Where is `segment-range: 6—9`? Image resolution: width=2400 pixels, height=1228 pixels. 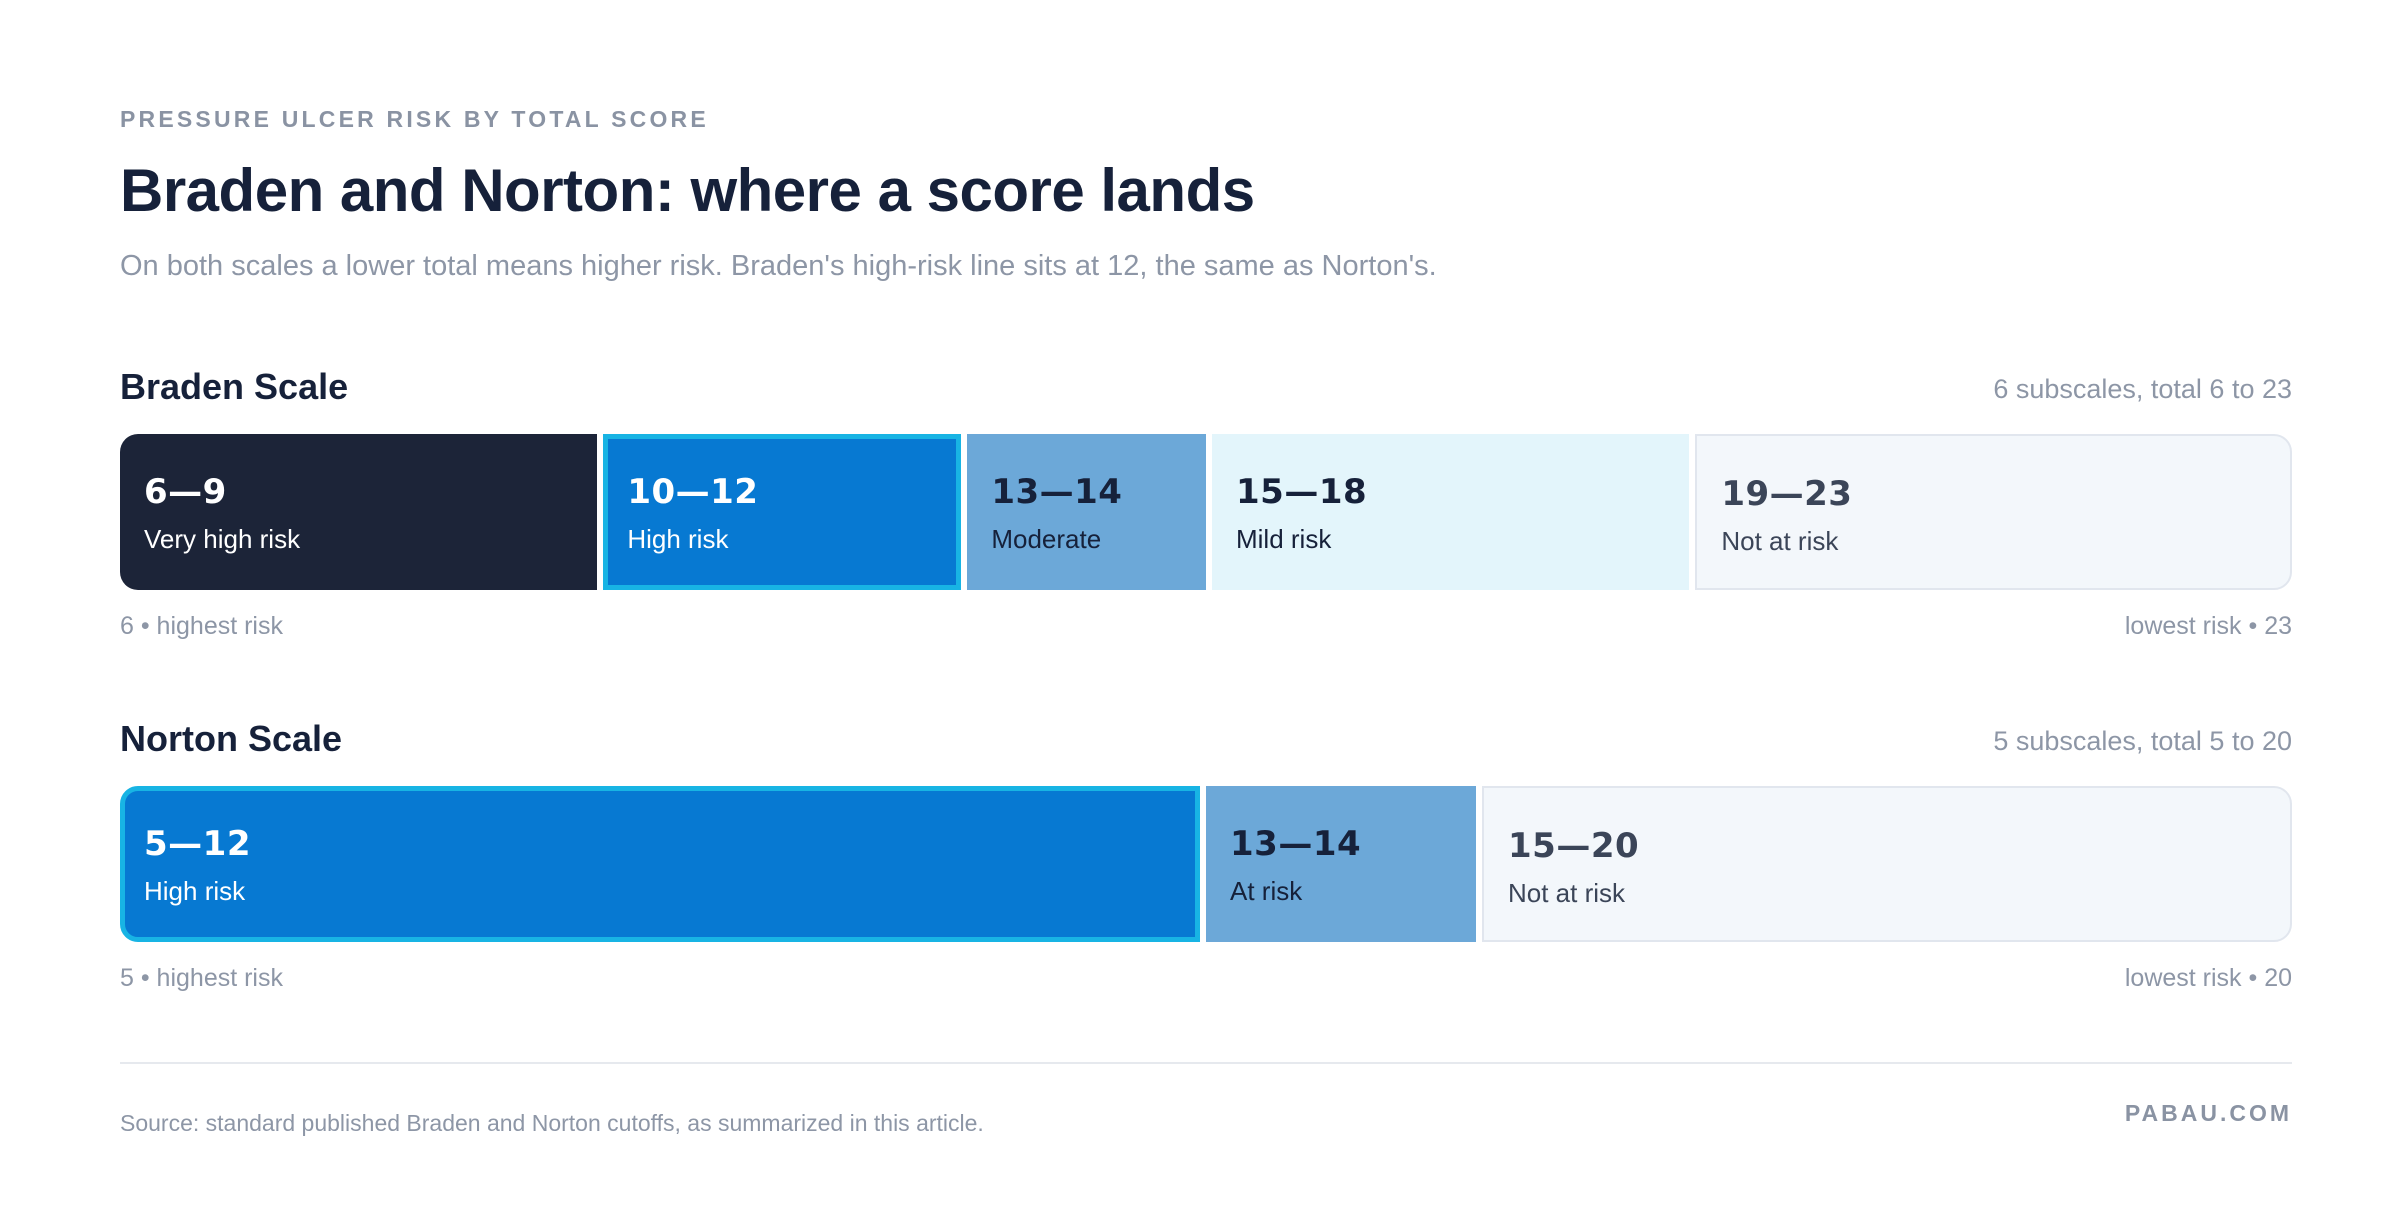 segment-range: 6—9 is located at coordinates (185, 492).